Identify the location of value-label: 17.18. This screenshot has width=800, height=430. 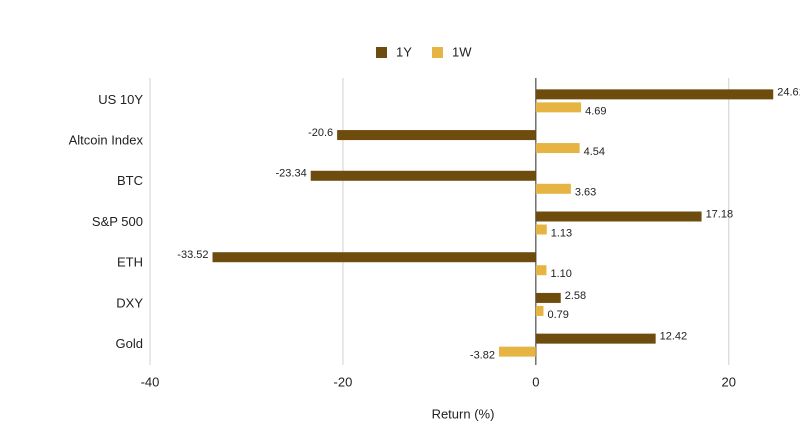
(720, 214).